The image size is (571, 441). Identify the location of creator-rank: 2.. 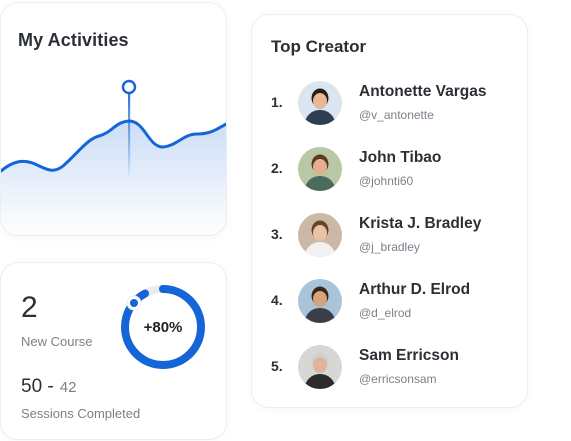
(277, 168).